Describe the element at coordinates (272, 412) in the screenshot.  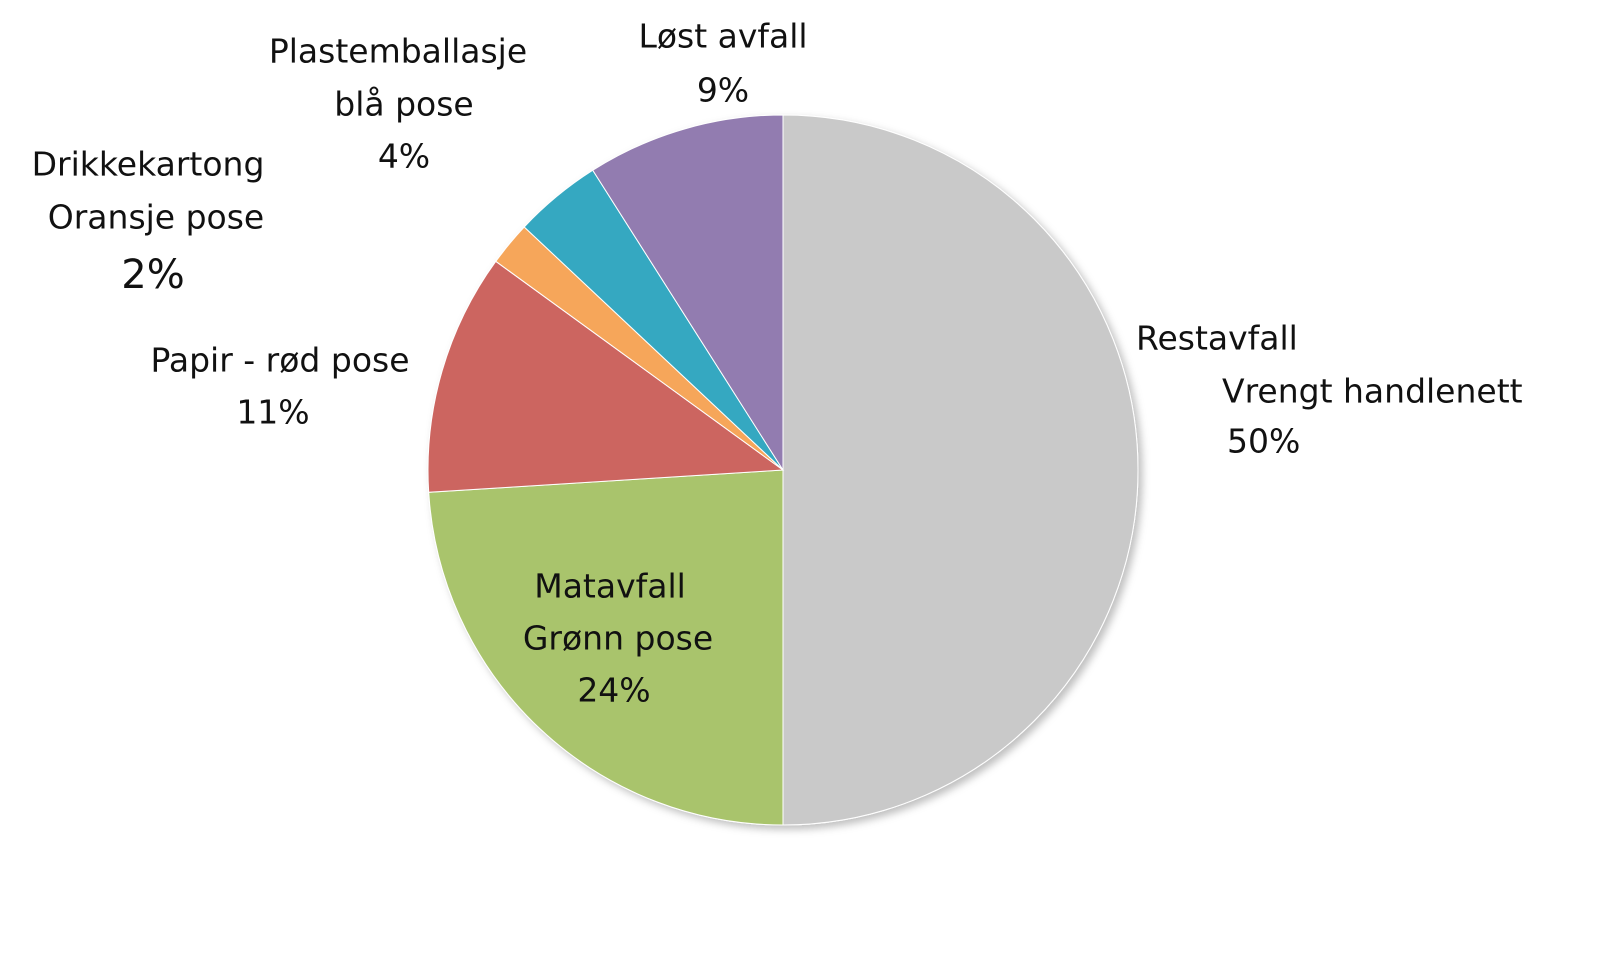
I see `value-label: 11%` at that location.